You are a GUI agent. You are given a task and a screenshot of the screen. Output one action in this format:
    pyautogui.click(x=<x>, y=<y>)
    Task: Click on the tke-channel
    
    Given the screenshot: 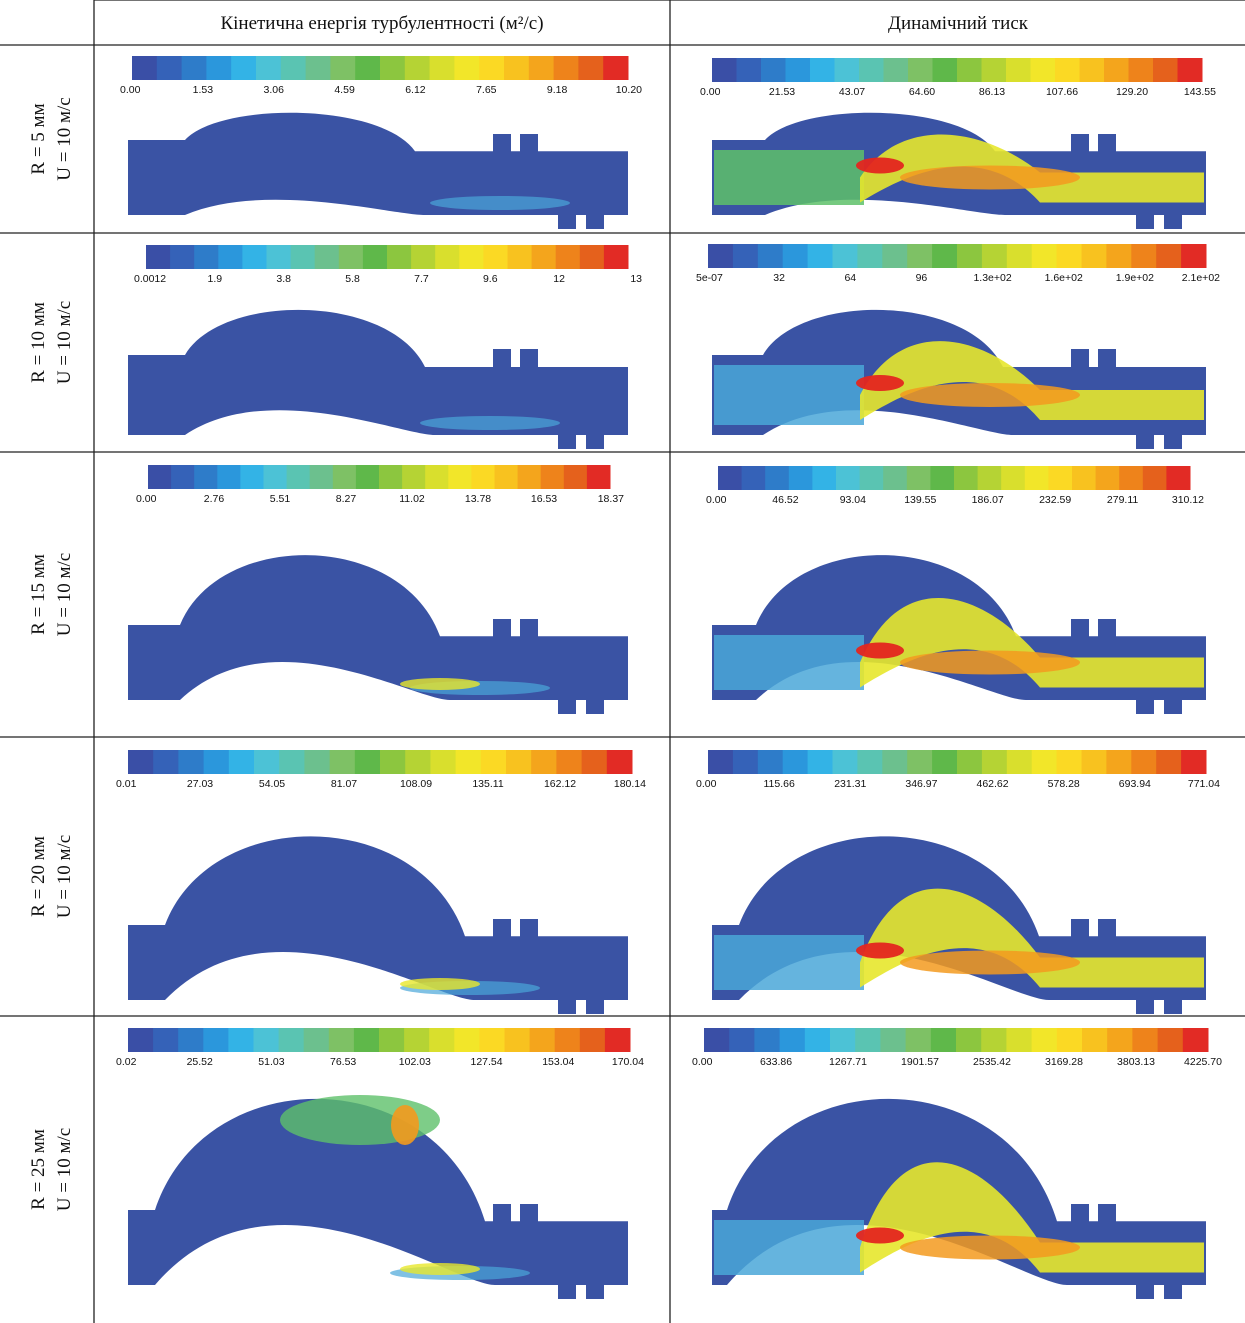 What is the action you would take?
    pyautogui.click(x=378, y=163)
    